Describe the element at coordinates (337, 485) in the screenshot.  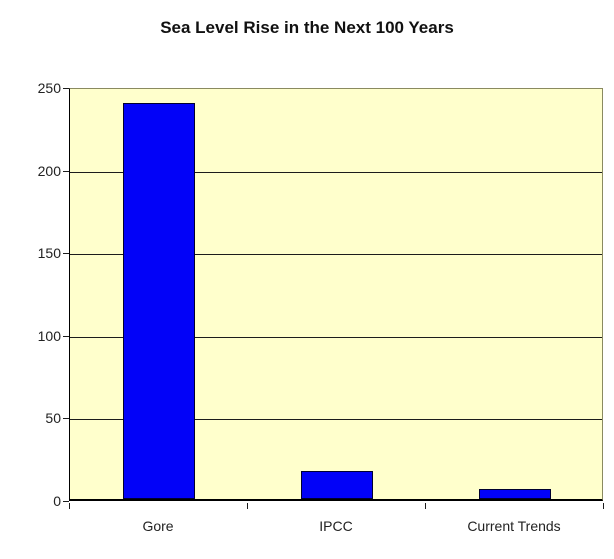
I see `bar-ipcc` at that location.